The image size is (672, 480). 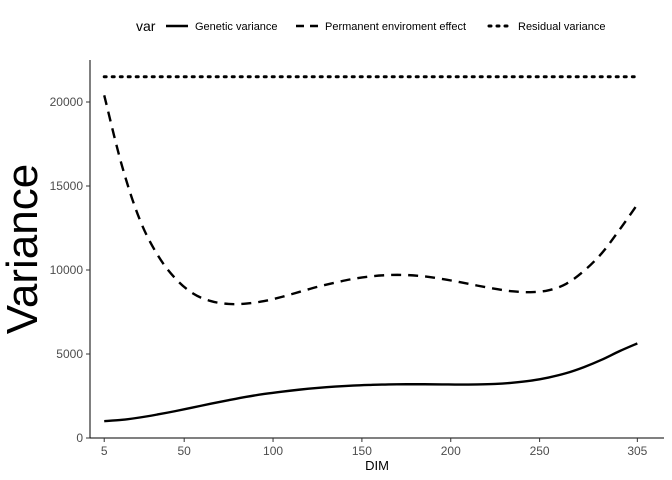 I want to click on x-tick-label: 5, so click(x=104, y=451).